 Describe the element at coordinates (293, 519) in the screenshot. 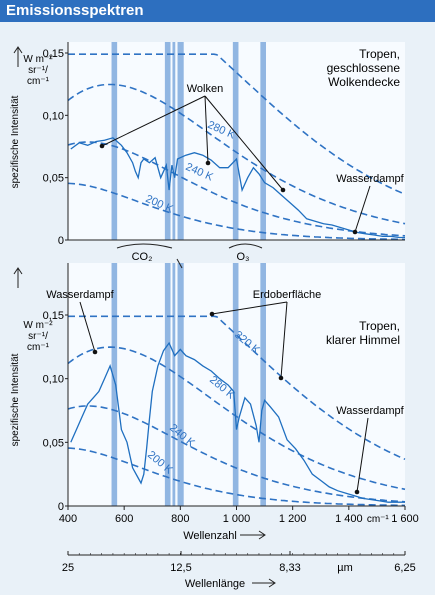

I see `x-tick-label-4: 1 200` at that location.